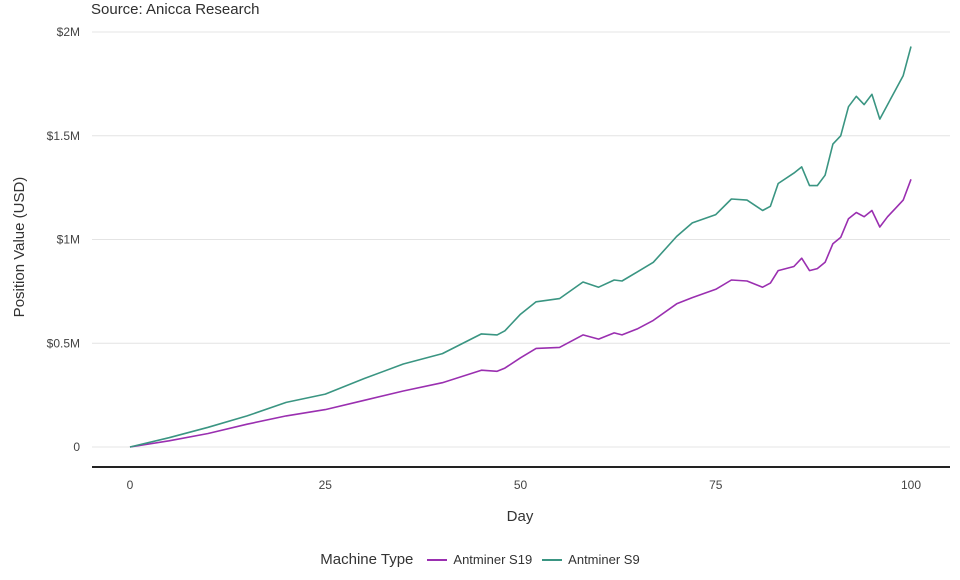  Describe the element at coordinates (716, 485) in the screenshot. I see `x-tick-label: 75` at that location.